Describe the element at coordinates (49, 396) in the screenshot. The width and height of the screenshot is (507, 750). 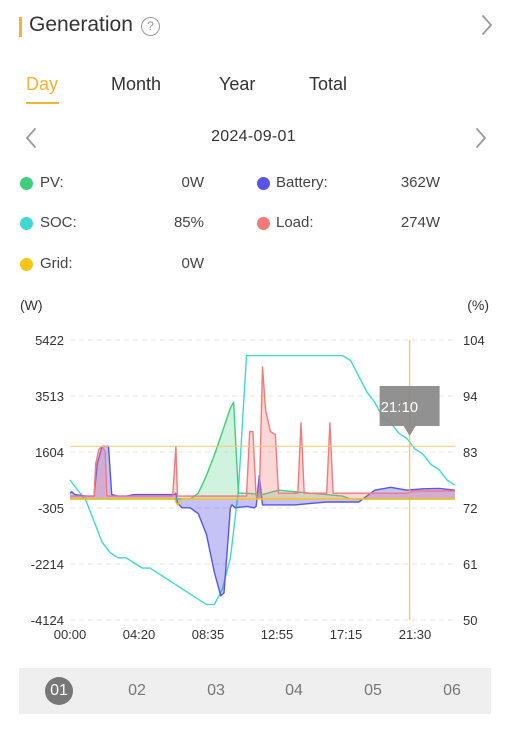
I see `y-left-tick: 3513` at that location.